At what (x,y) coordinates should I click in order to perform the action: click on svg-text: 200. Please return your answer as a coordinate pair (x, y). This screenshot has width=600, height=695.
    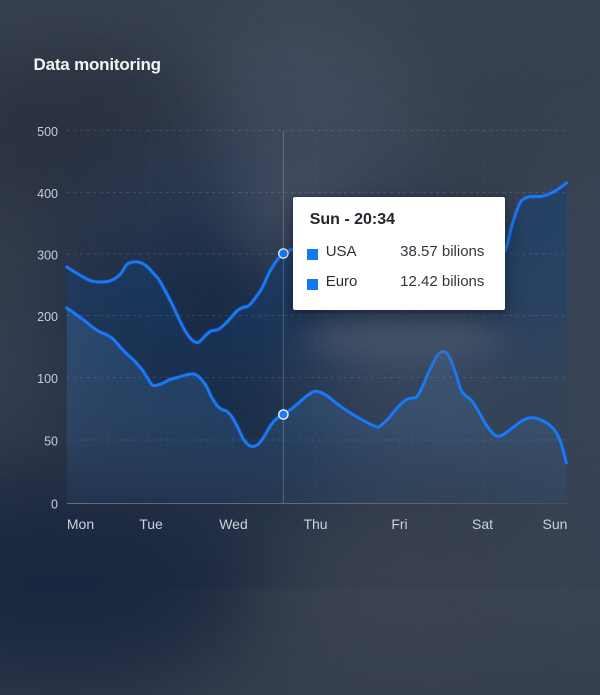
    Looking at the image, I should click on (47, 317).